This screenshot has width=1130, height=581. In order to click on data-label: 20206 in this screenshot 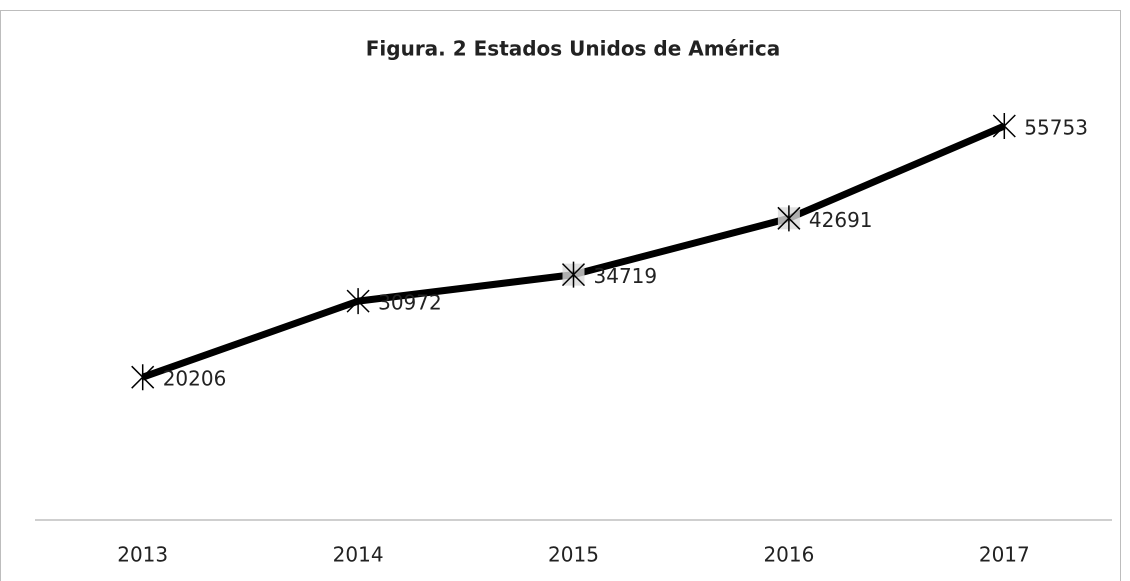, I will do `click(195, 379)`.